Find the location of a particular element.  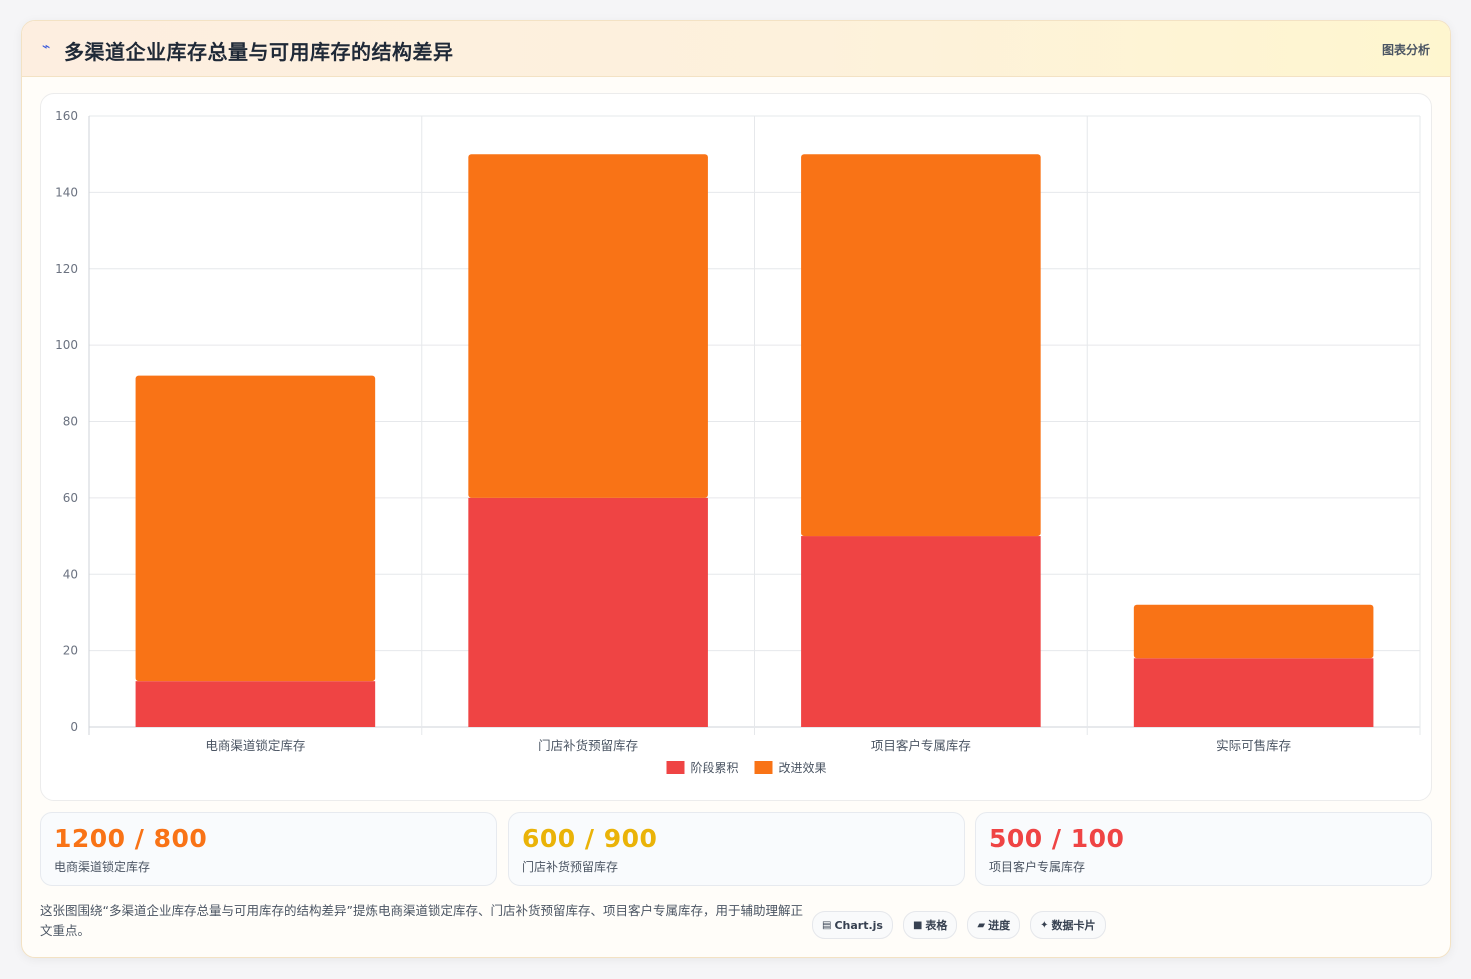

card-icon: ✦ is located at coordinates (1044, 925).